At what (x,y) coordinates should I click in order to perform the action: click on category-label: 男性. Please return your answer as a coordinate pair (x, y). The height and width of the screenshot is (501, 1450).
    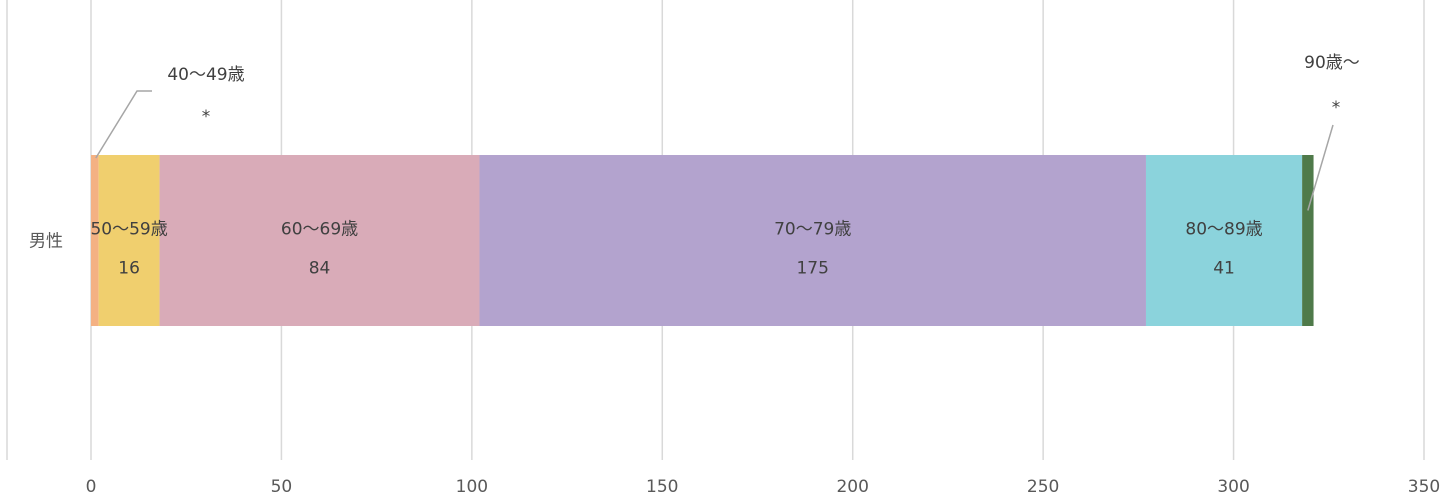
    Looking at the image, I should click on (46, 242).